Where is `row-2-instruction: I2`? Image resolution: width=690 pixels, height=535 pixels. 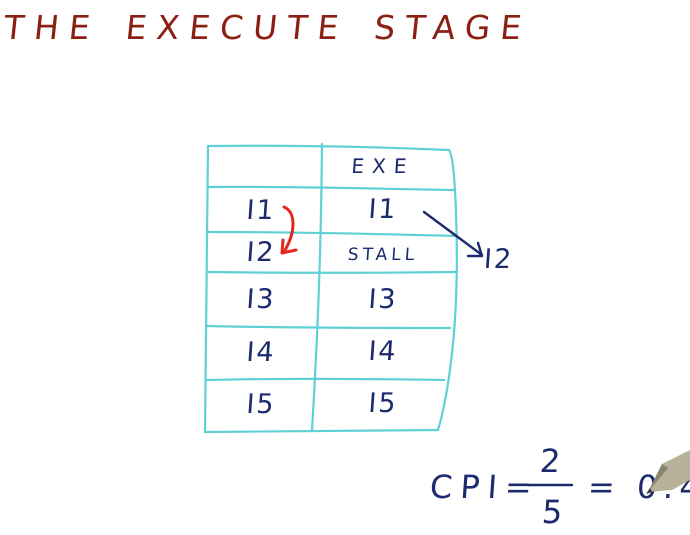 row-2-instruction: I2 is located at coordinates (261, 252).